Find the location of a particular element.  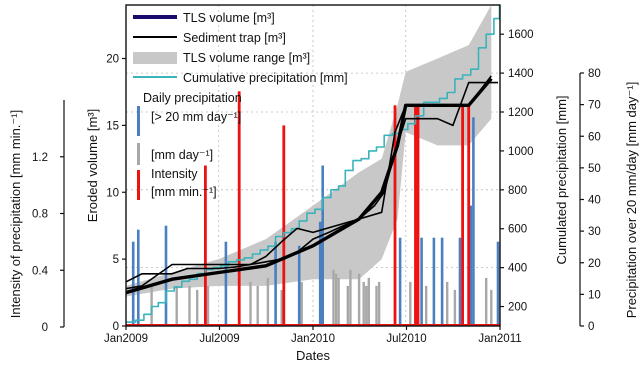

volume-tick-label: 15 is located at coordinates (112, 126).